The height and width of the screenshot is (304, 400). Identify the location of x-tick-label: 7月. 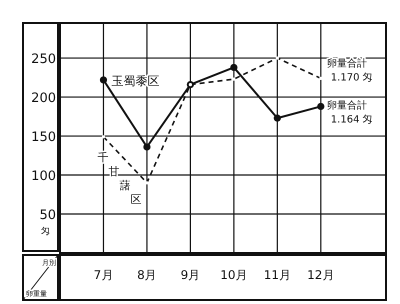
(104, 275).